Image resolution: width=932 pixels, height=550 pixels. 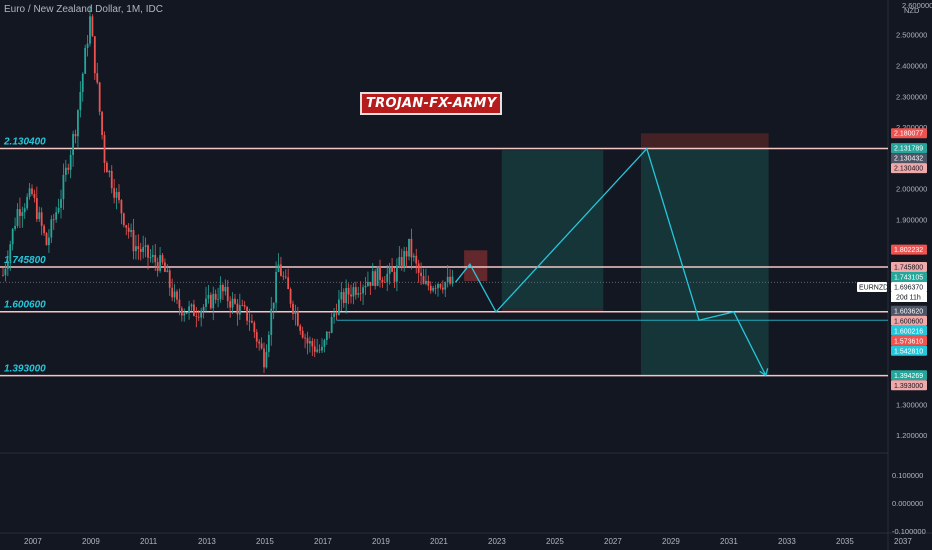 I want to click on x-tick-label: 2011, so click(x=149, y=541).